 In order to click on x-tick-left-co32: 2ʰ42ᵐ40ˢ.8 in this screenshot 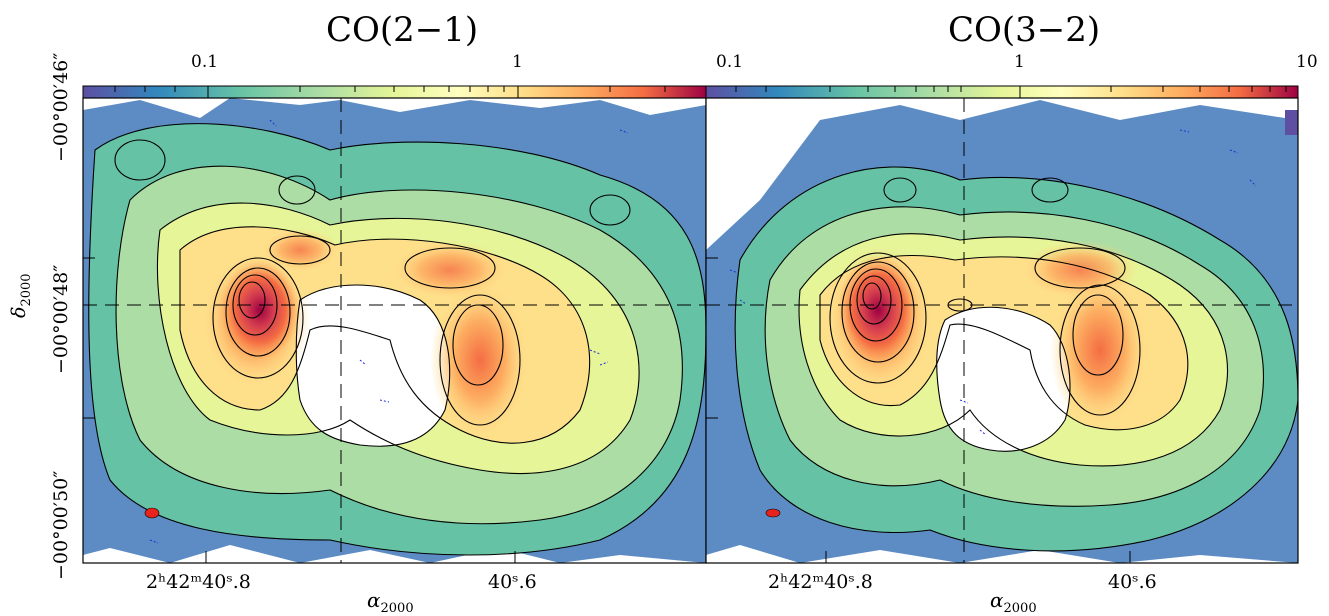, I will do `click(820, 582)`.